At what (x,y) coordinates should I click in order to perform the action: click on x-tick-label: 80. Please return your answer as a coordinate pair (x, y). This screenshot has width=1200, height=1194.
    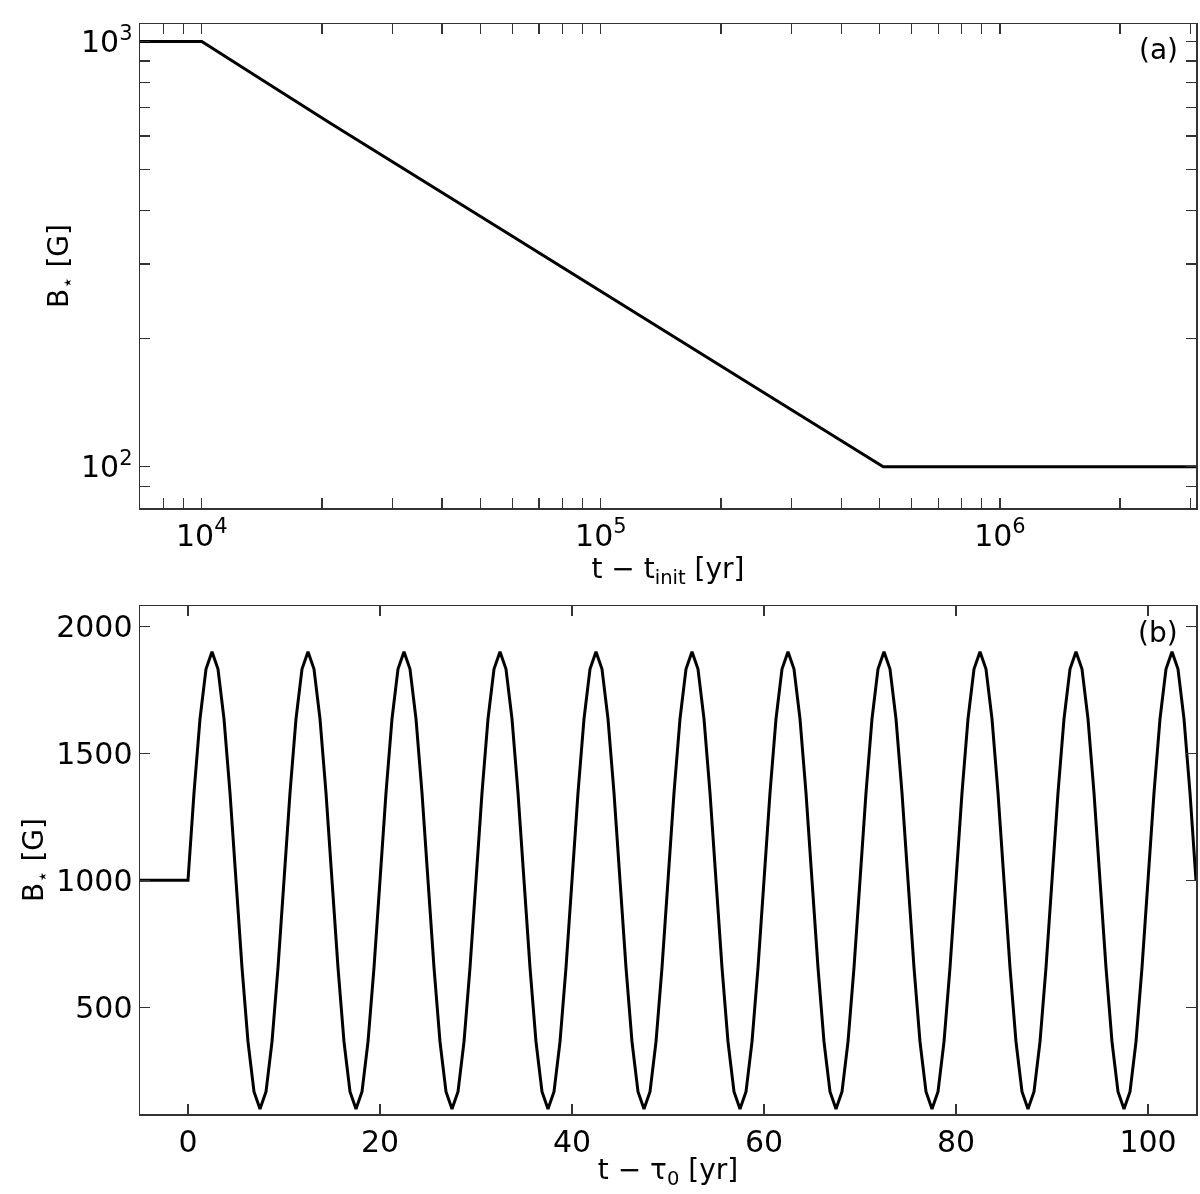
    Looking at the image, I should click on (956, 1141).